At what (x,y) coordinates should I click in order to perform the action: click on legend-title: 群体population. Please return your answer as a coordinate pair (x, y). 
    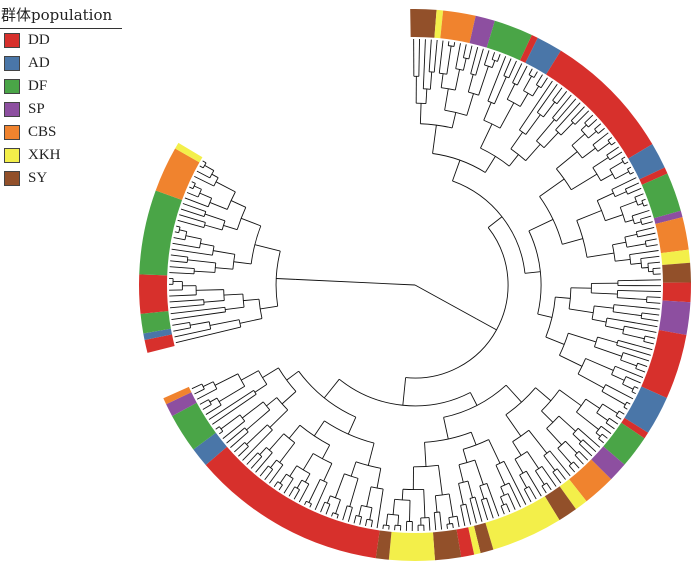
    Looking at the image, I should click on (61, 17).